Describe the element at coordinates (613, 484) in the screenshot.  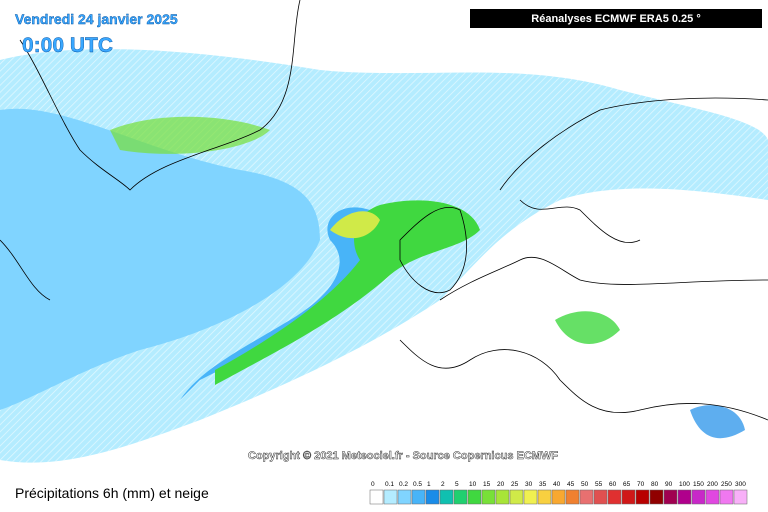
I see `legend-step-label: 60` at that location.